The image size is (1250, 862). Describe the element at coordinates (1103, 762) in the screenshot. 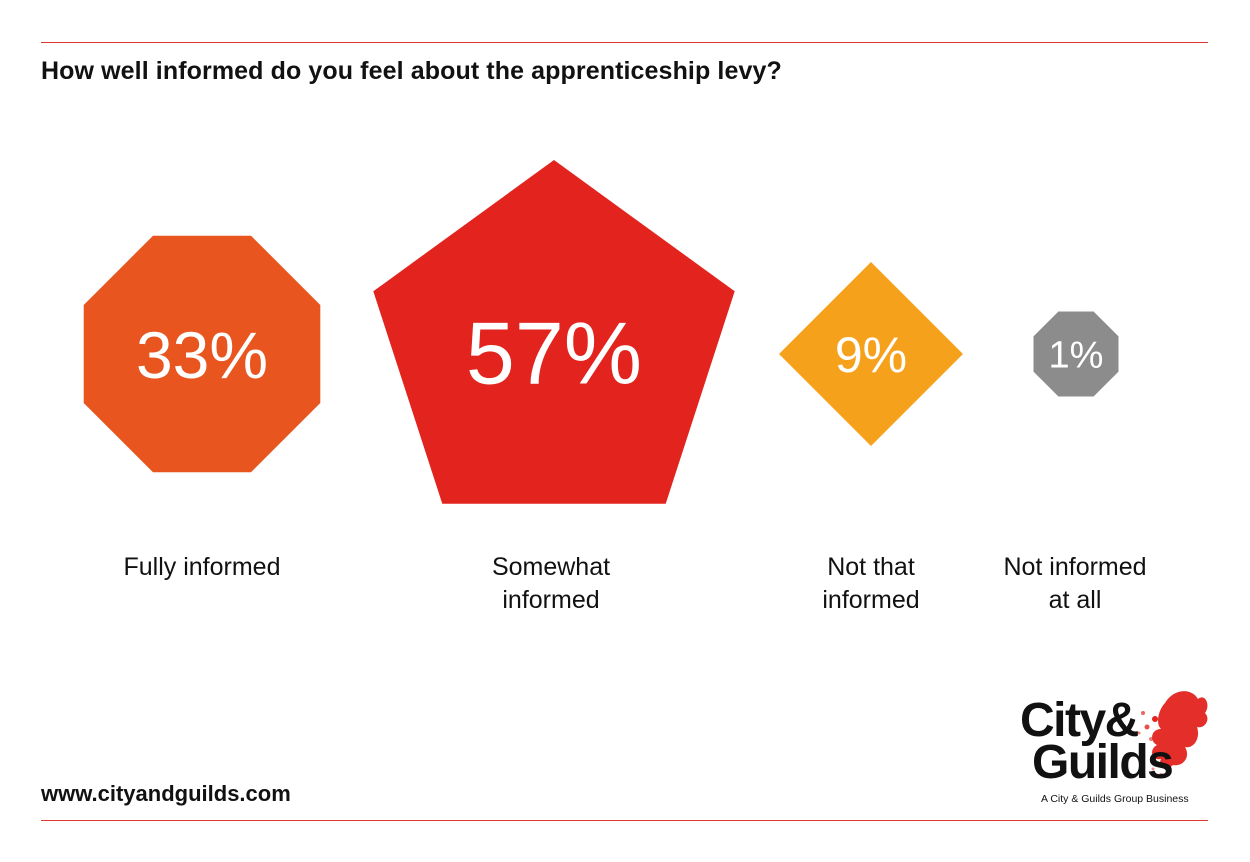

I see `logo-guilds-text: Guilds` at that location.